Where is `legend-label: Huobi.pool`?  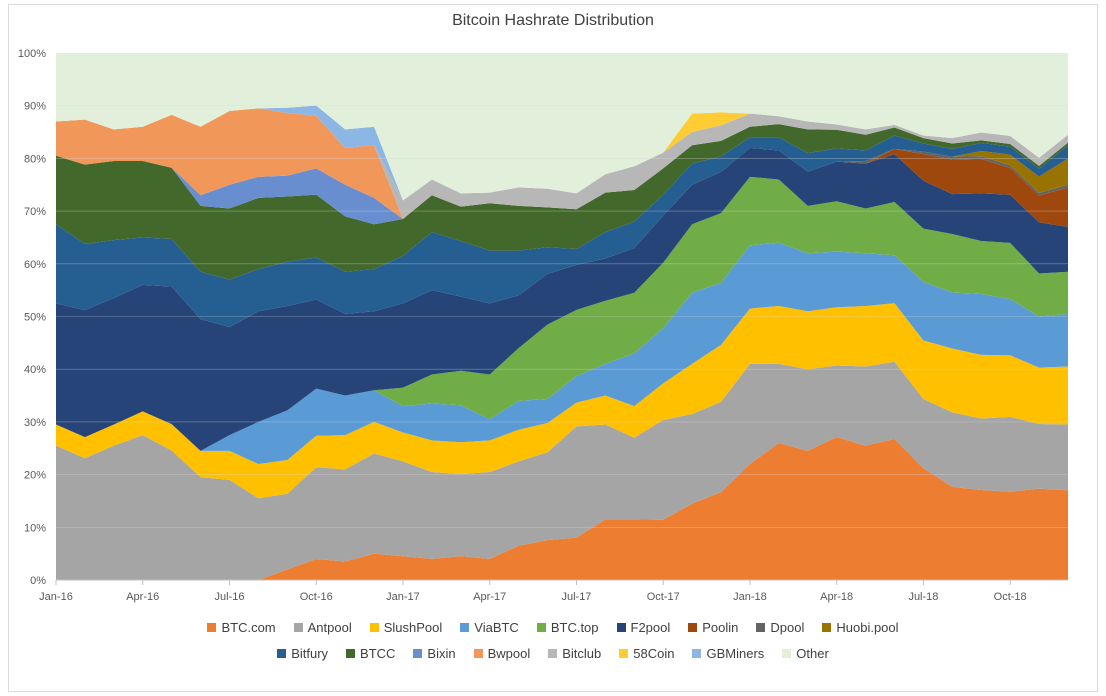
legend-label: Huobi.pool is located at coordinates (867, 627).